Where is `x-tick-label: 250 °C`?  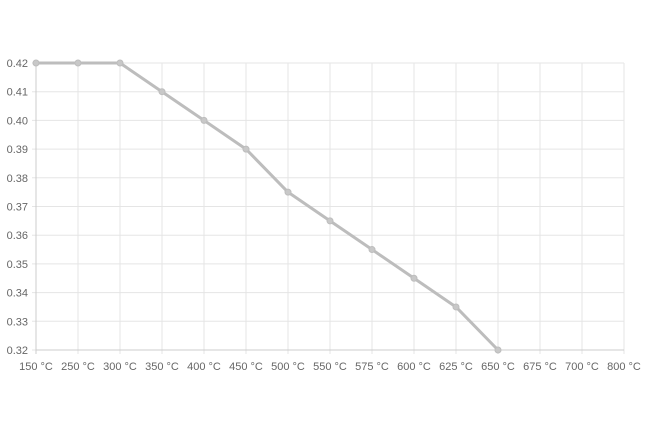 x-tick-label: 250 °C is located at coordinates (78, 367).